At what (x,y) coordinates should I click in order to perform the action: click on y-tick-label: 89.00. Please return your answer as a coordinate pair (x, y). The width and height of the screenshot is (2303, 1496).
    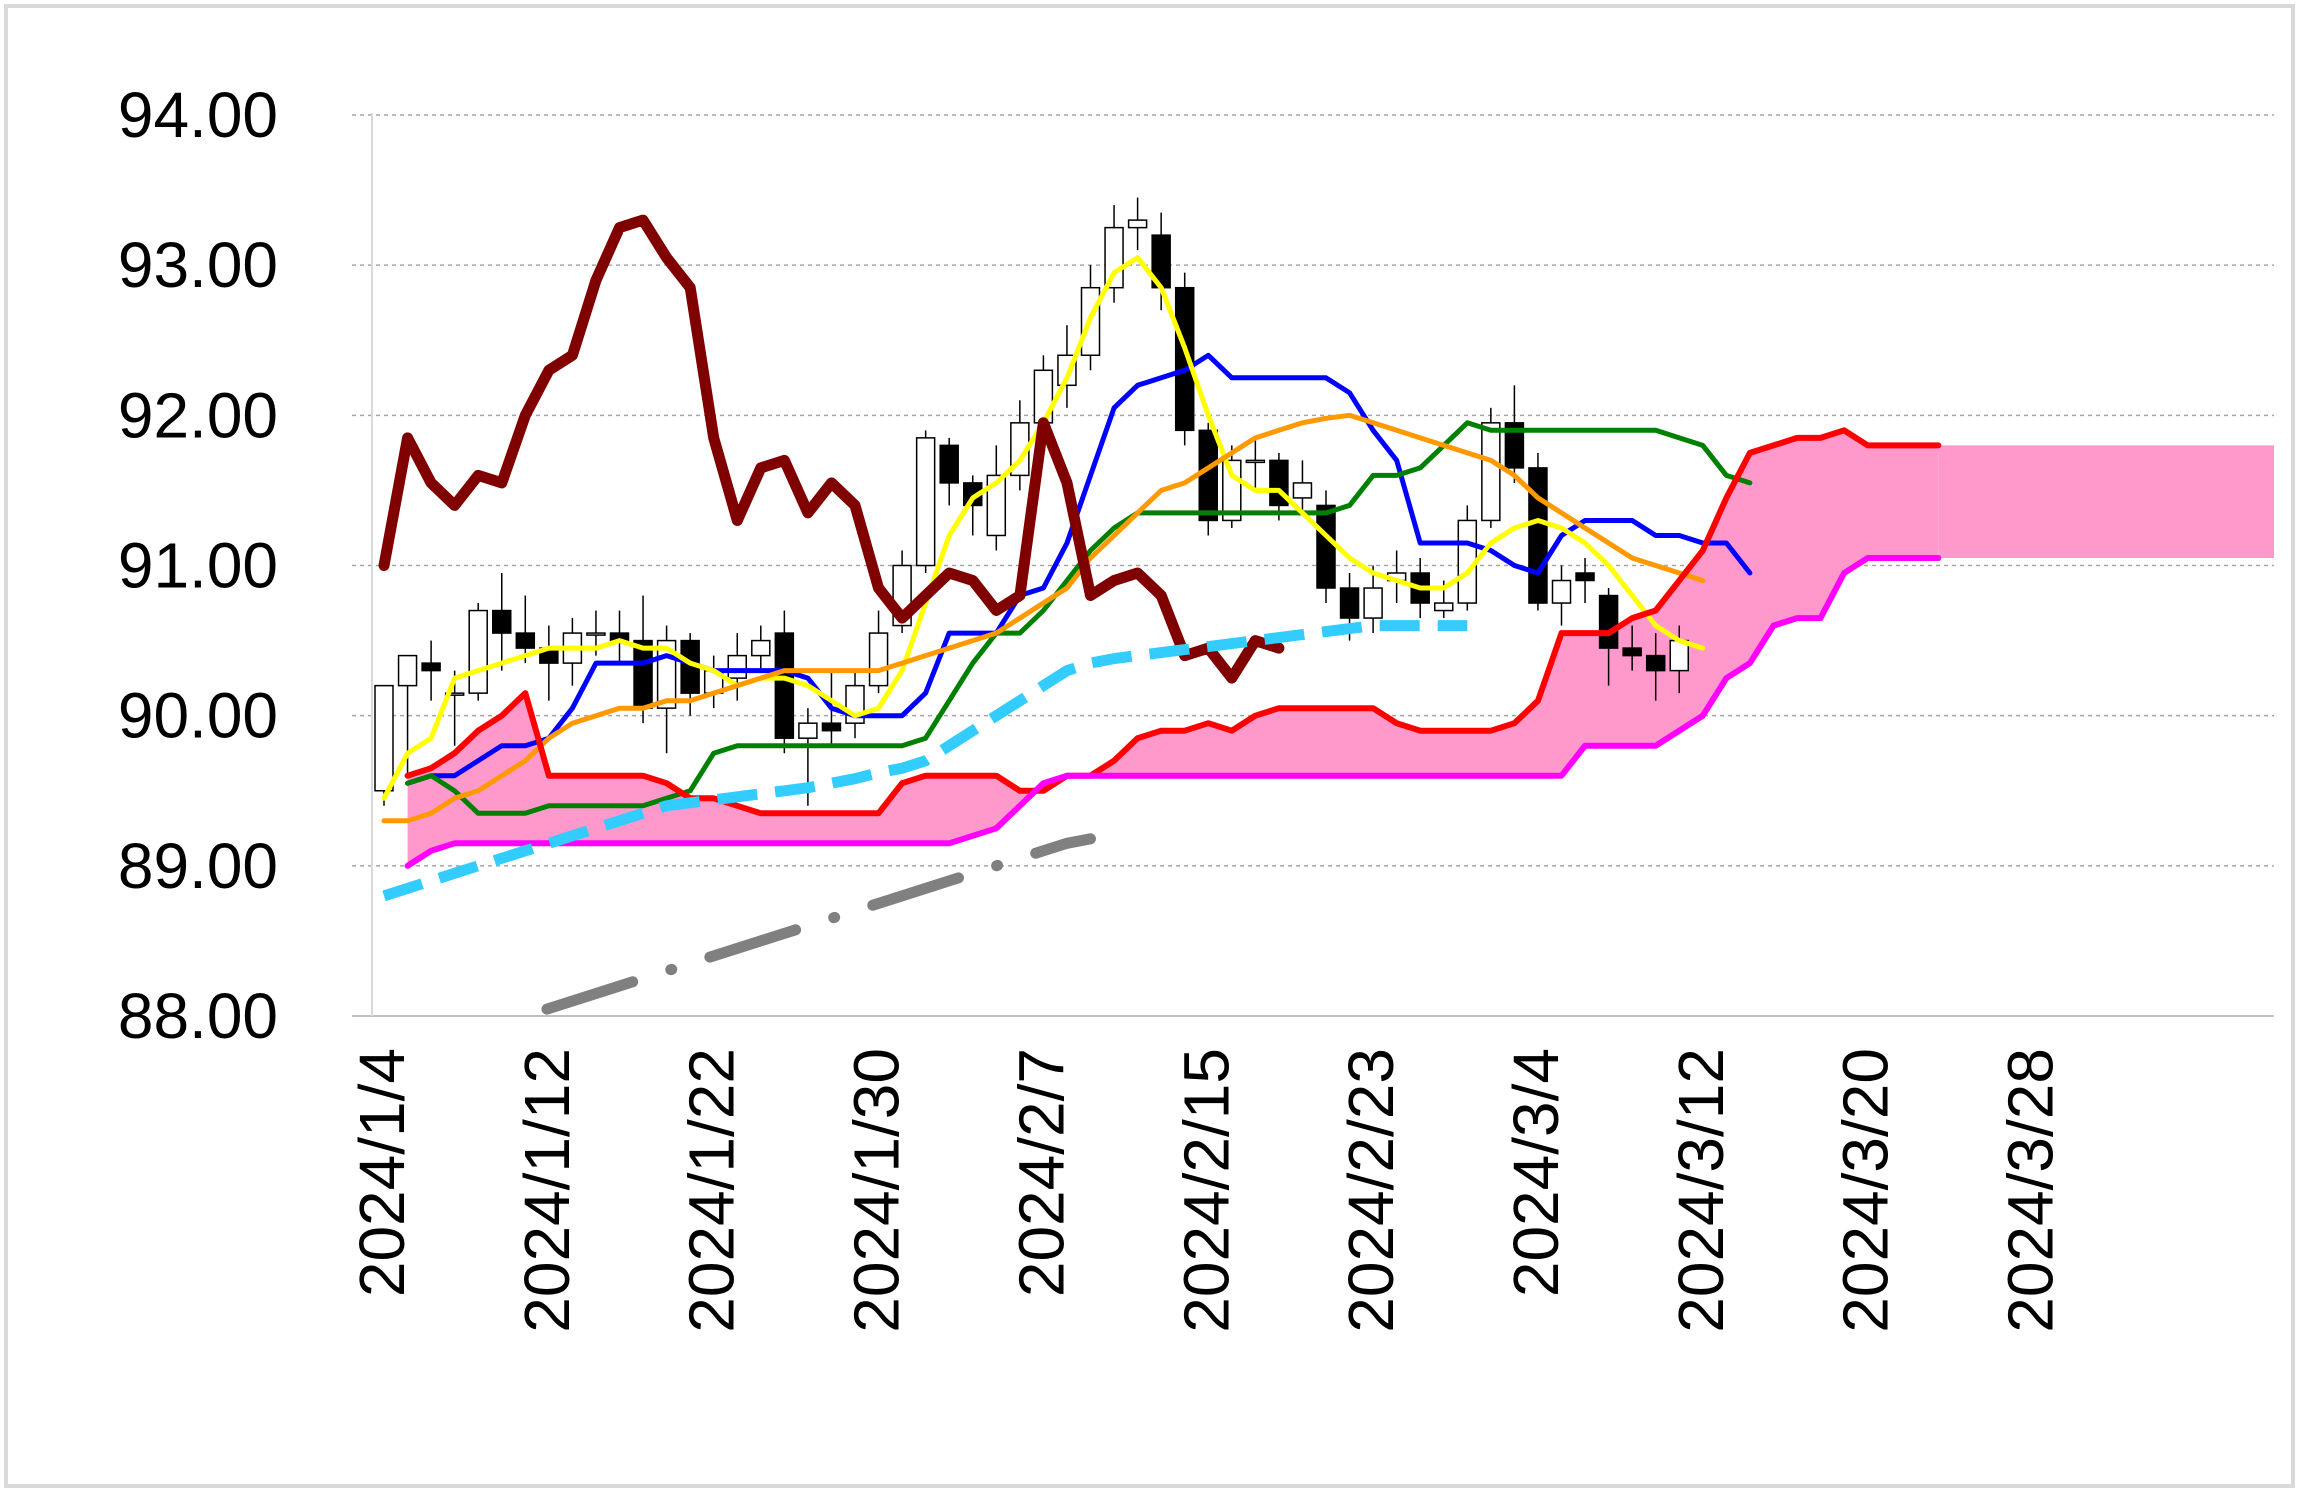
    Looking at the image, I should click on (198, 866).